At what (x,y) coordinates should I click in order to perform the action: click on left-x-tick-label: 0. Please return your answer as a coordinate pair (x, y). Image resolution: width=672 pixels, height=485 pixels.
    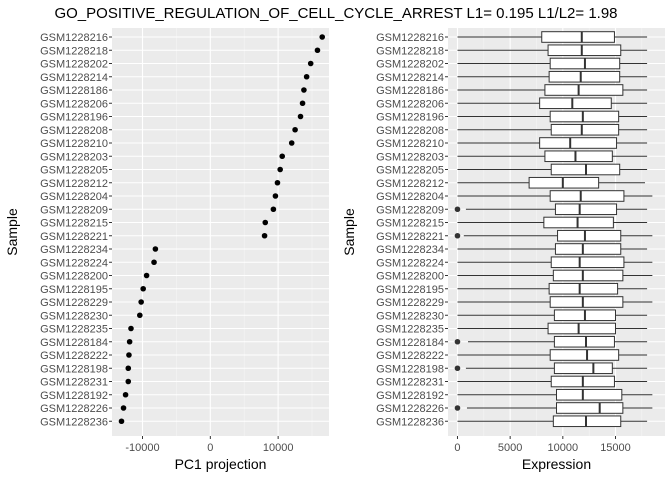
    Looking at the image, I should click on (210, 448).